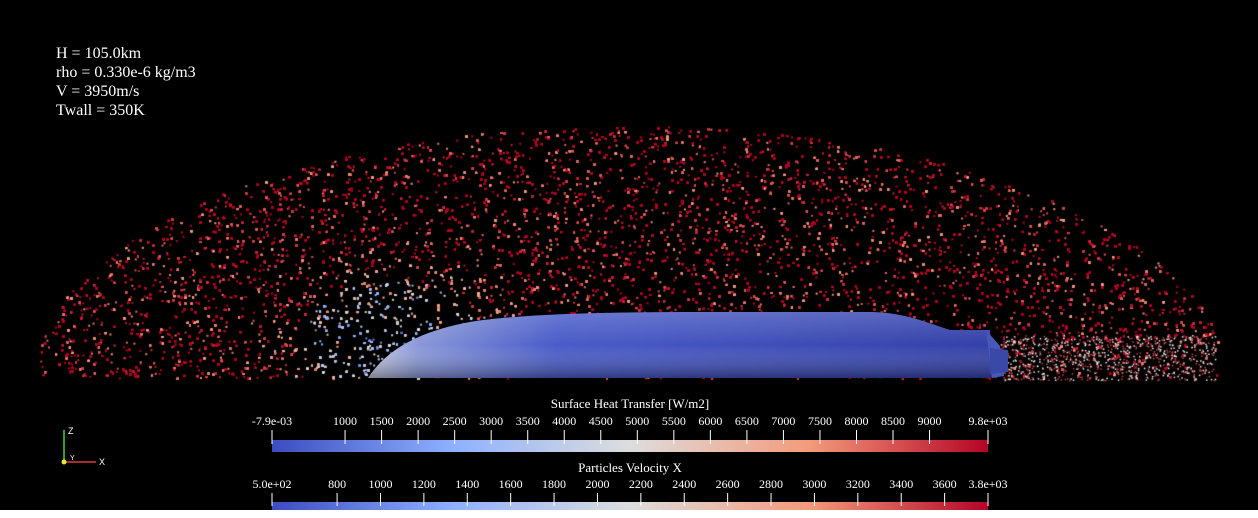  What do you see at coordinates (988, 484) in the screenshot?
I see `velocity-tick-label: 3.8e+03` at bounding box center [988, 484].